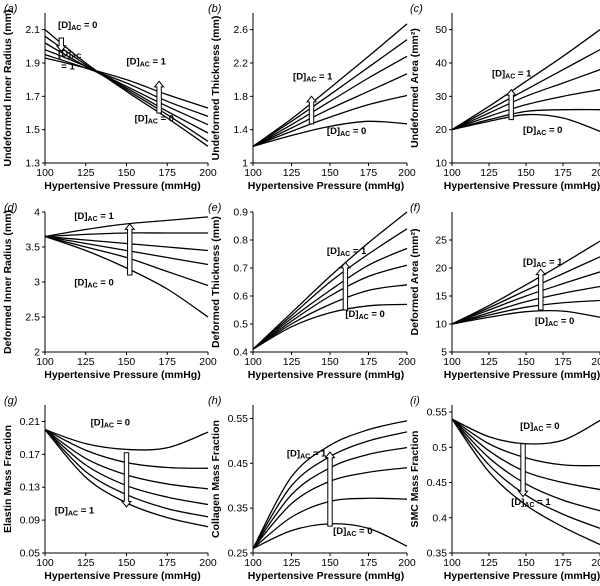 Image resolution: width=600 pixels, height=586 pixels. I want to click on panel-label: (c), so click(416, 9).